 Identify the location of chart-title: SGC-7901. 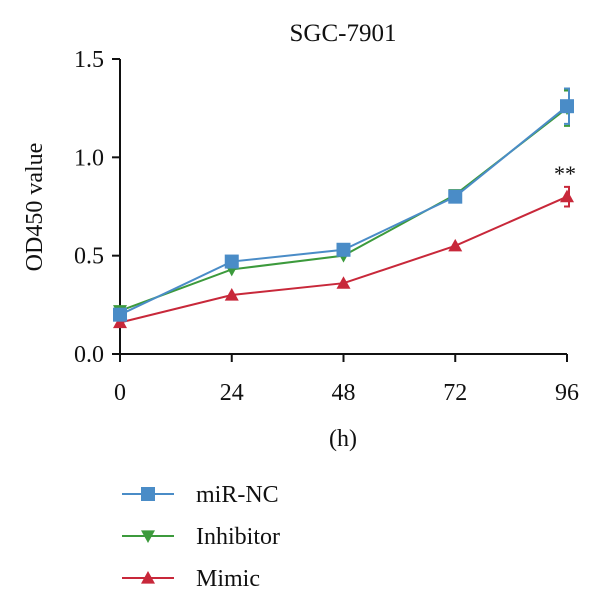
(343, 33).